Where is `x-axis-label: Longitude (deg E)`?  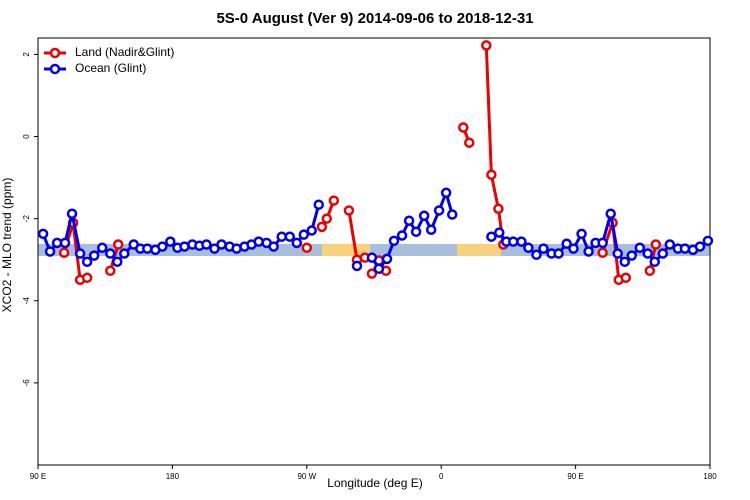
x-axis-label: Longitude (deg E) is located at coordinates (374, 483).